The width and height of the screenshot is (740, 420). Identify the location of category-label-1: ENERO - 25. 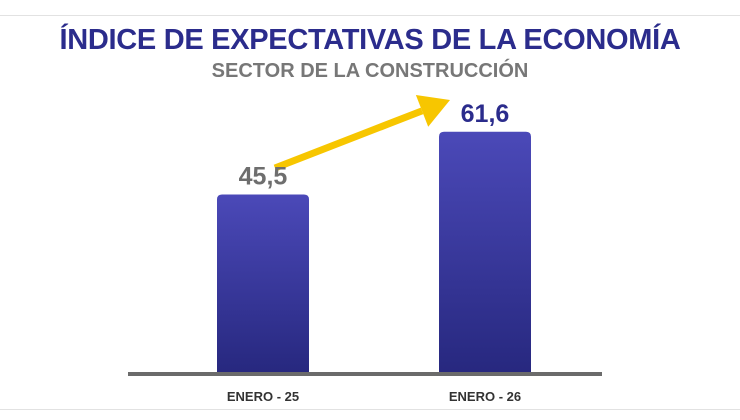
(263, 396).